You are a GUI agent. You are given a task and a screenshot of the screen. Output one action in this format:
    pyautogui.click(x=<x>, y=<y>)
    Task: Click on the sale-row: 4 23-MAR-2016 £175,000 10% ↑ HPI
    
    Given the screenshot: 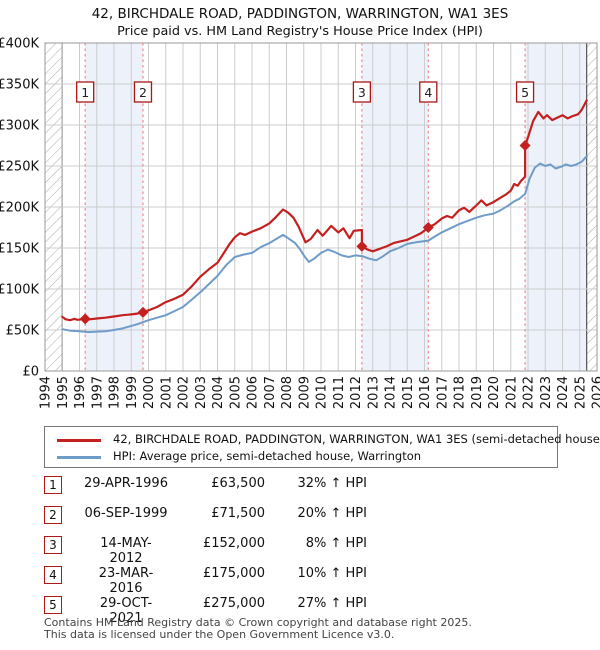 What is the action you would take?
    pyautogui.click(x=300, y=579)
    